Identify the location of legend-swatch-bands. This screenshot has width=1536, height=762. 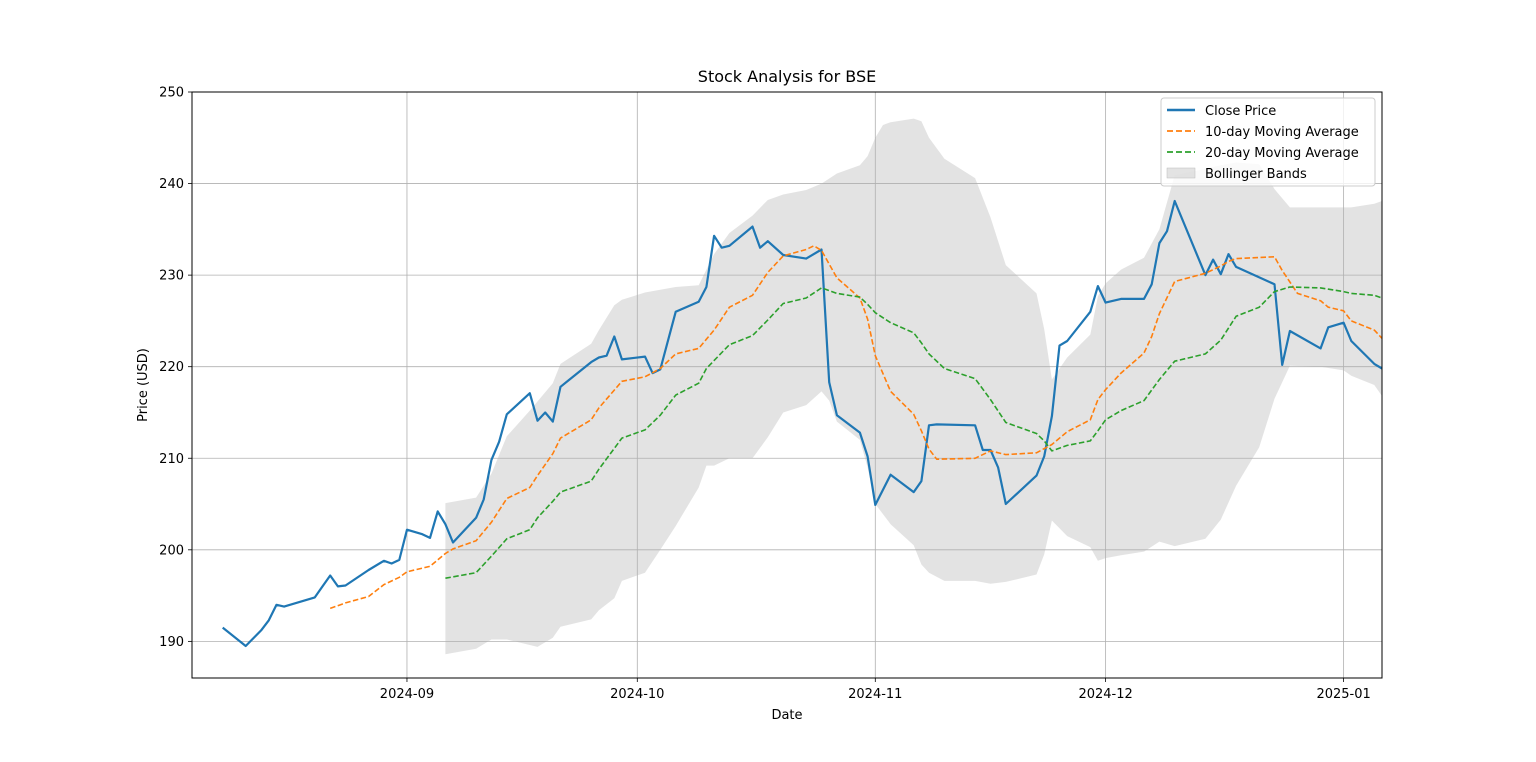
(1181, 173).